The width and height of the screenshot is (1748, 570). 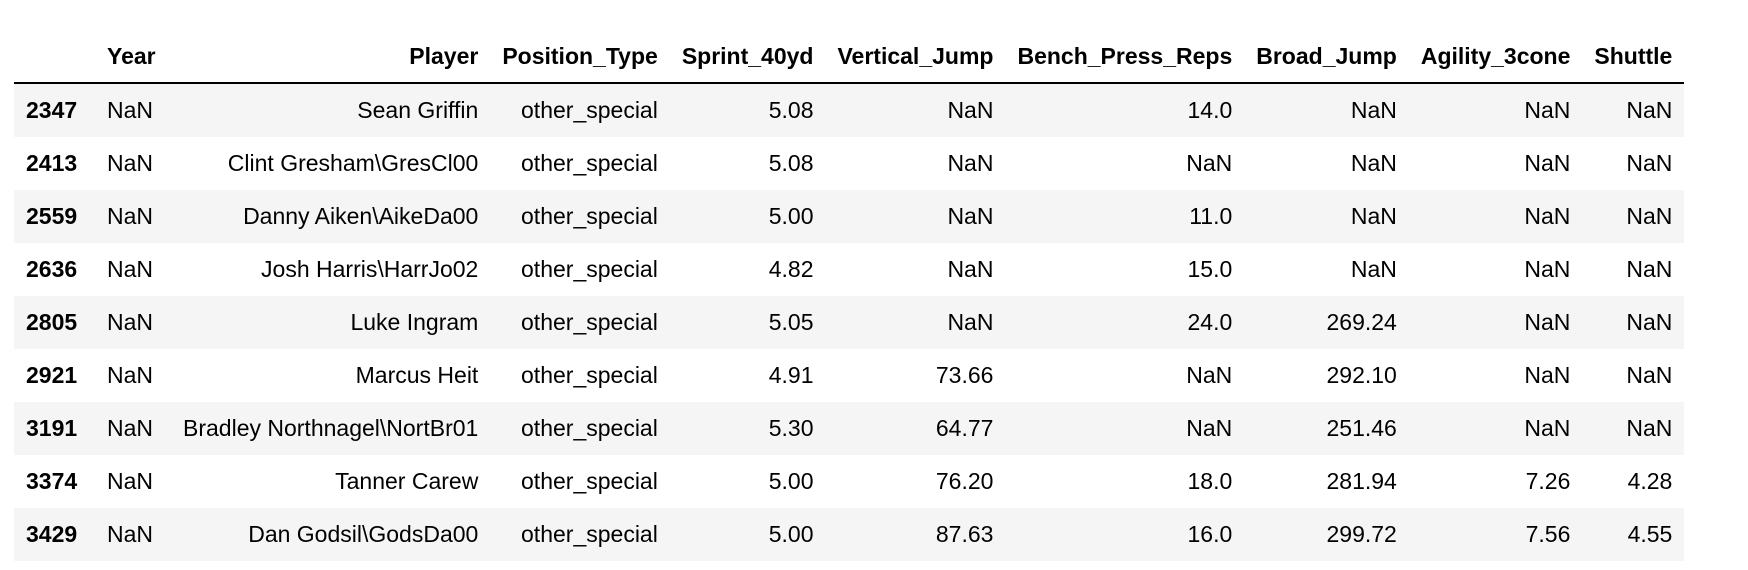 I want to click on cell-bench-press-reps: 24.0, so click(x=1210, y=322).